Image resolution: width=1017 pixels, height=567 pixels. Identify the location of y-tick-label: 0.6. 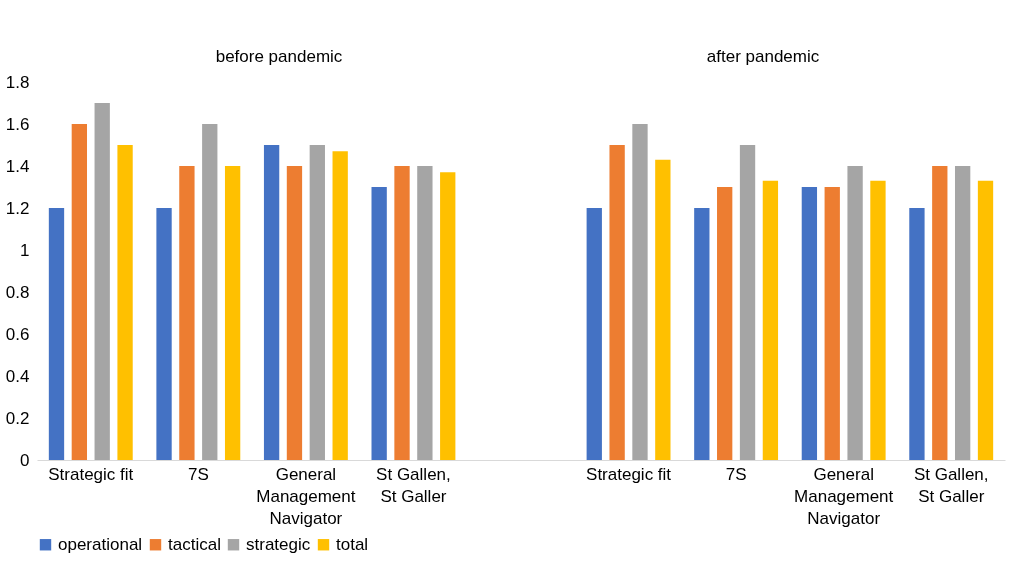
(17, 334).